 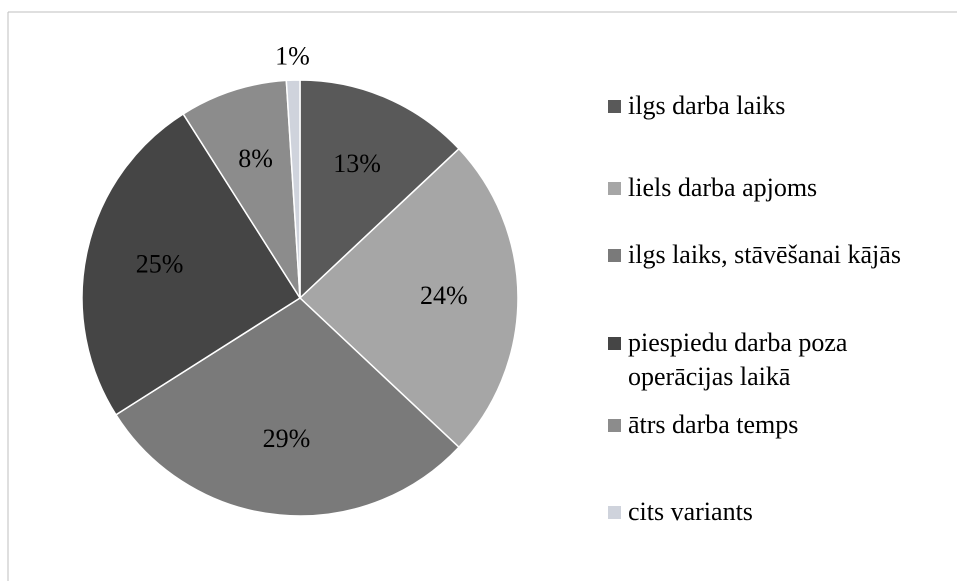 I want to click on legend-label: ātrs darba temps, so click(x=713, y=424).